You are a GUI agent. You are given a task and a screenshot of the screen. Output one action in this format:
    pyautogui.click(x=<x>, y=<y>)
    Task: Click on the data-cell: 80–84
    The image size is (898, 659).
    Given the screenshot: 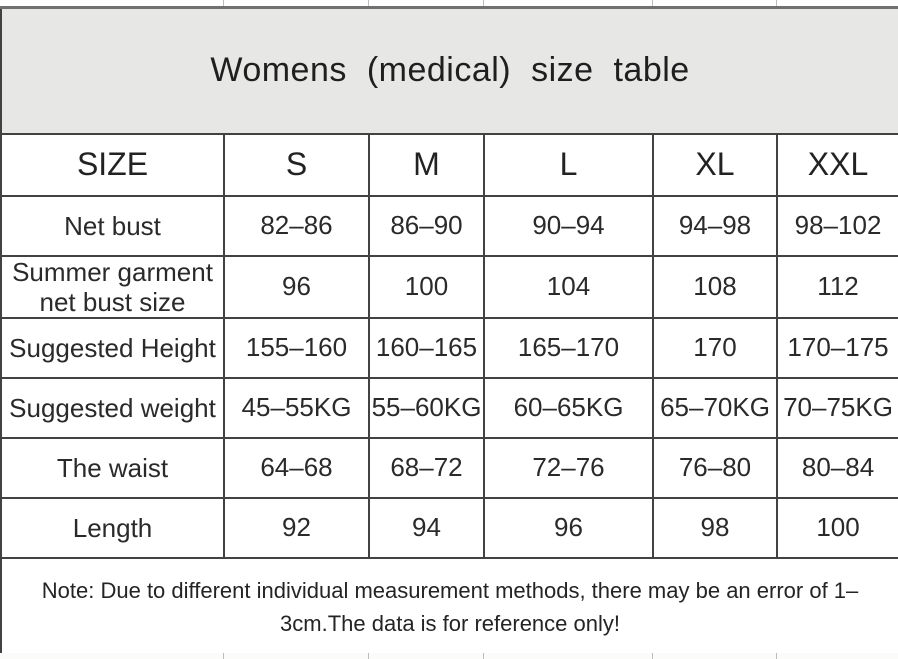 What is the action you would take?
    pyautogui.click(x=836, y=467)
    